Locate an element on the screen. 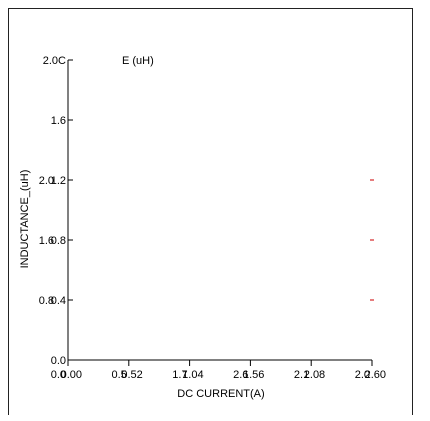 The height and width of the screenshot is (421, 430). y-tick-label: 1.6 is located at coordinates (58, 121).